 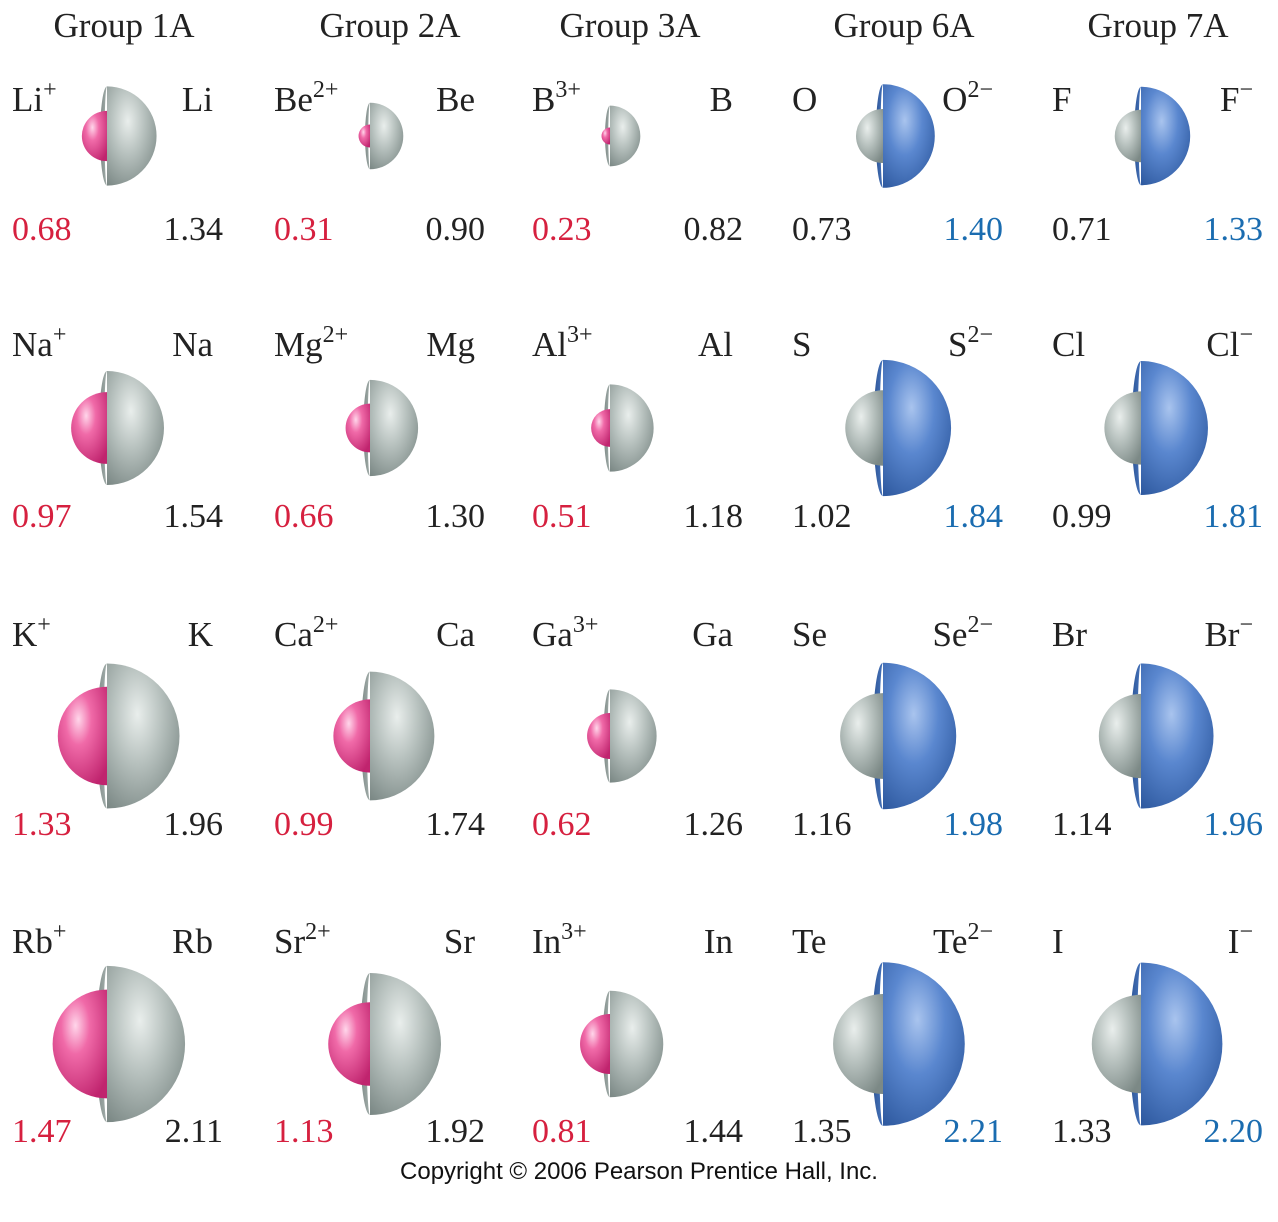 I want to click on atom-label: Rb, so click(x=192, y=942).